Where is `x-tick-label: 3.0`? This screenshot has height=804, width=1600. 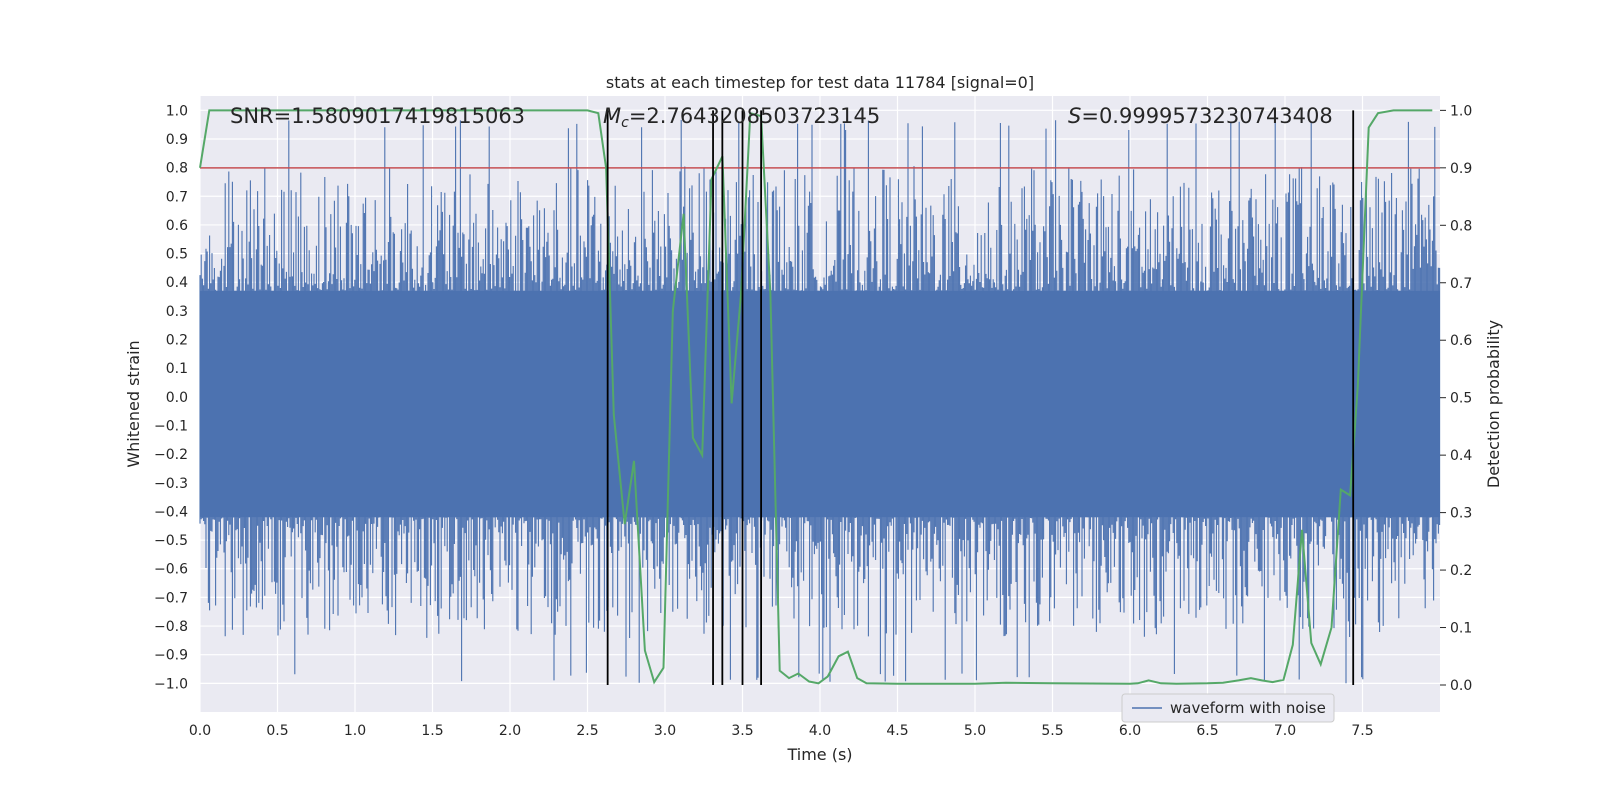
x-tick-label: 3.0 is located at coordinates (665, 731).